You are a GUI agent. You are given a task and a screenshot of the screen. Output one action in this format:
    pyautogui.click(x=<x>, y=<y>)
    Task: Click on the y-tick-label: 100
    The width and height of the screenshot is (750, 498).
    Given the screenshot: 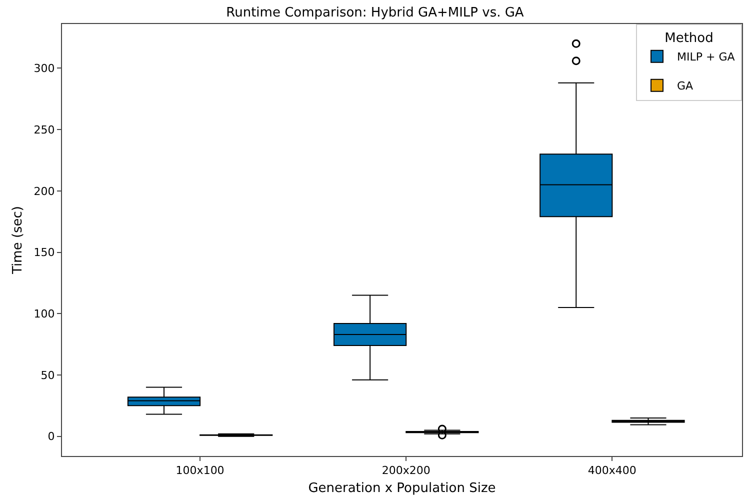 What is the action you would take?
    pyautogui.click(x=44, y=313)
    